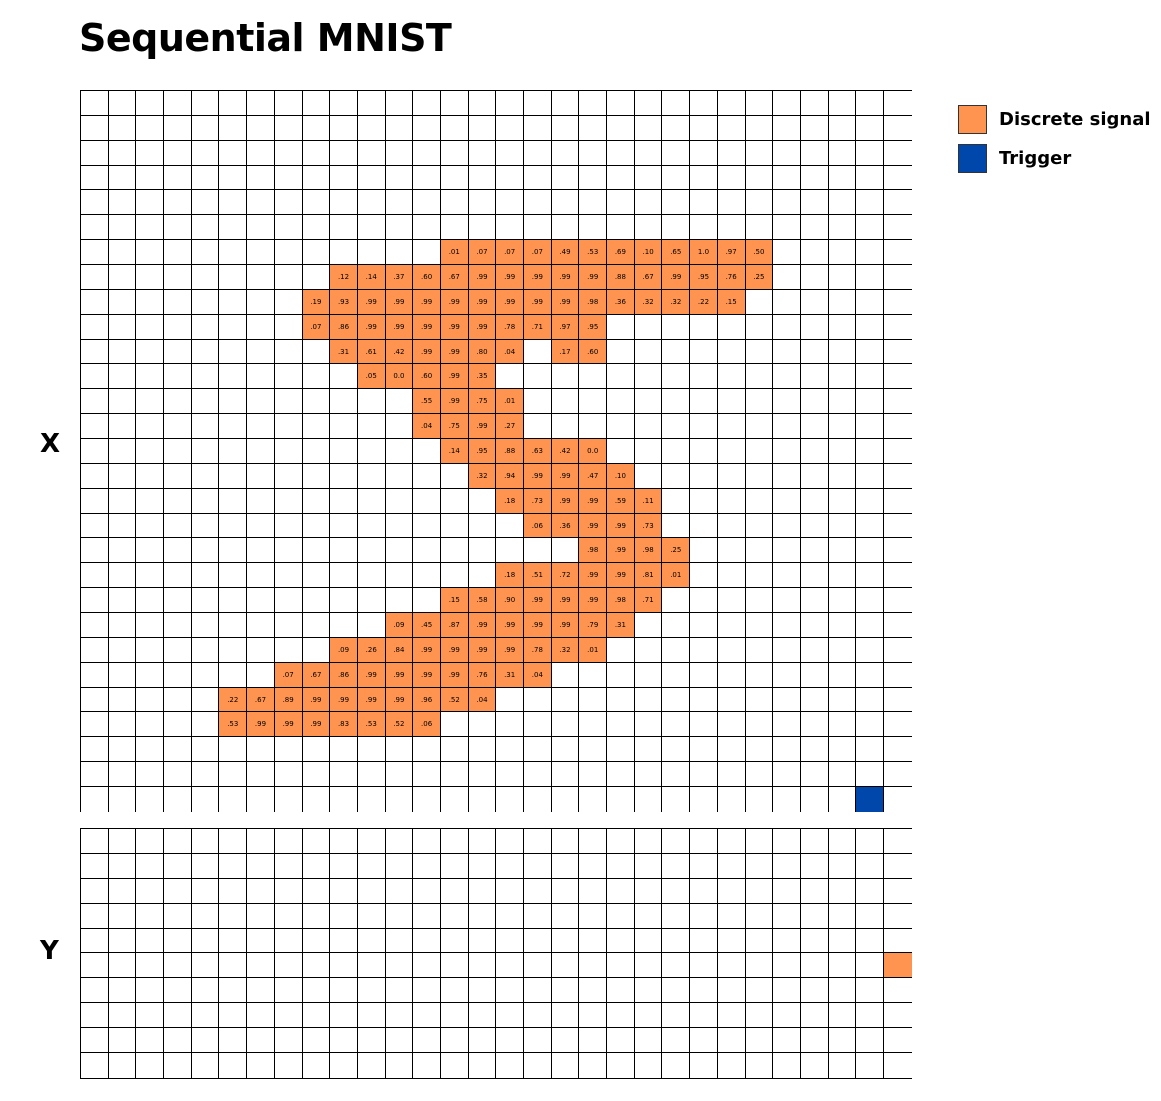  What do you see at coordinates (565, 576) in the screenshot?
I see `x-signal-cell: .72` at bounding box center [565, 576].